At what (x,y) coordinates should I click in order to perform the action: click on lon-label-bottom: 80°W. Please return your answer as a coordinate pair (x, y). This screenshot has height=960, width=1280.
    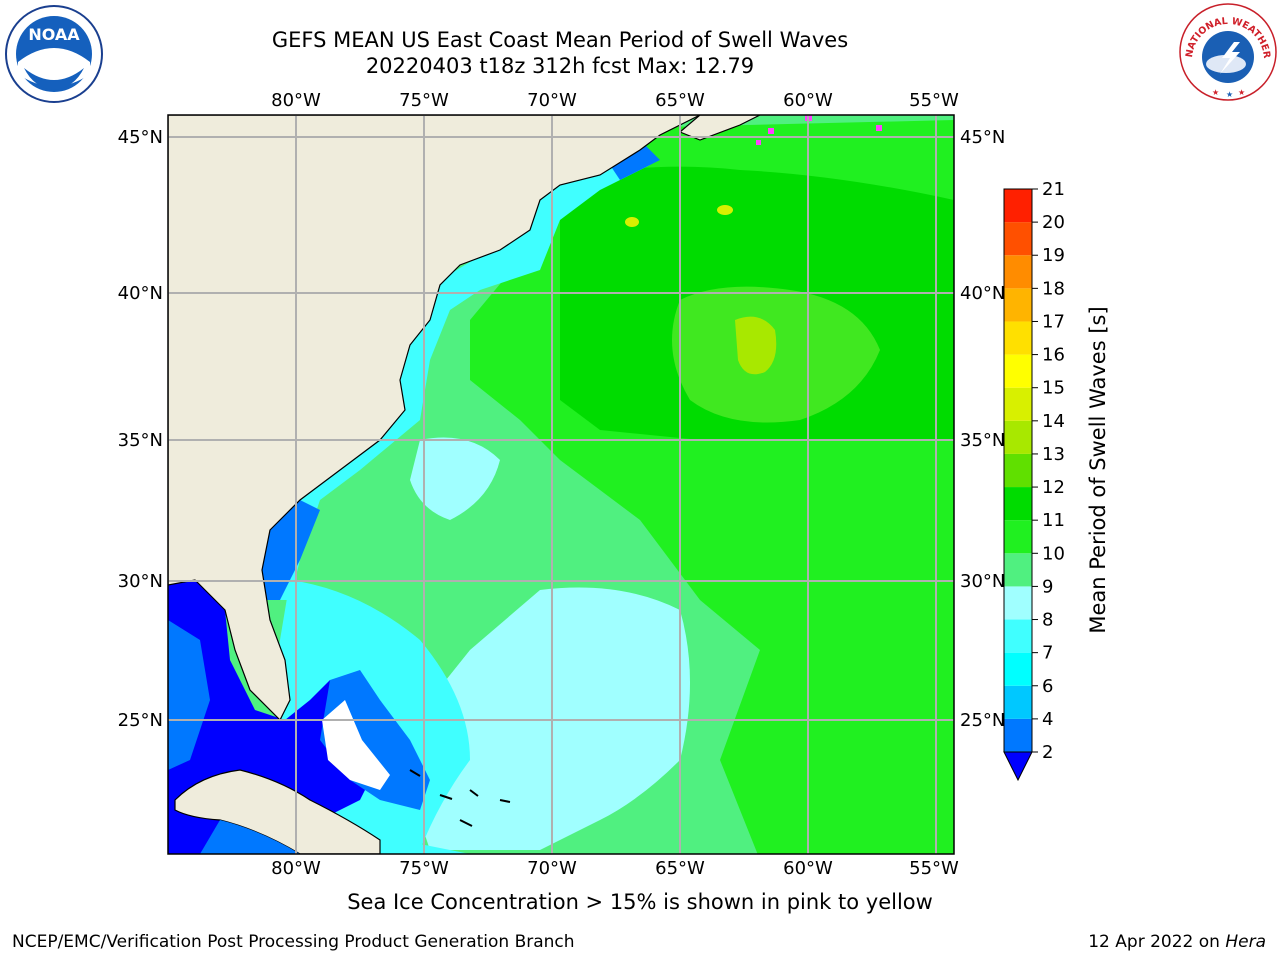
    Looking at the image, I should click on (296, 868).